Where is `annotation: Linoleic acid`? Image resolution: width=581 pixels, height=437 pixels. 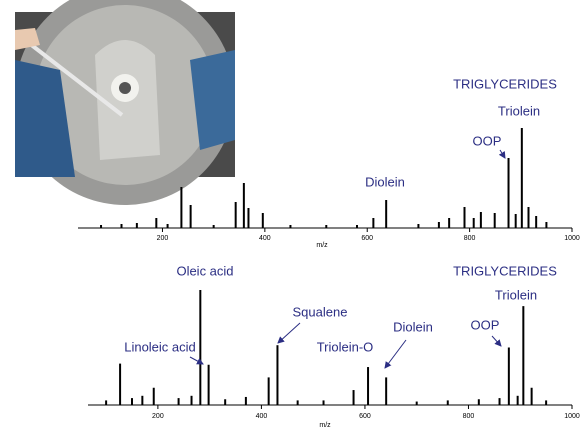 annotation: Linoleic acid is located at coordinates (160, 346).